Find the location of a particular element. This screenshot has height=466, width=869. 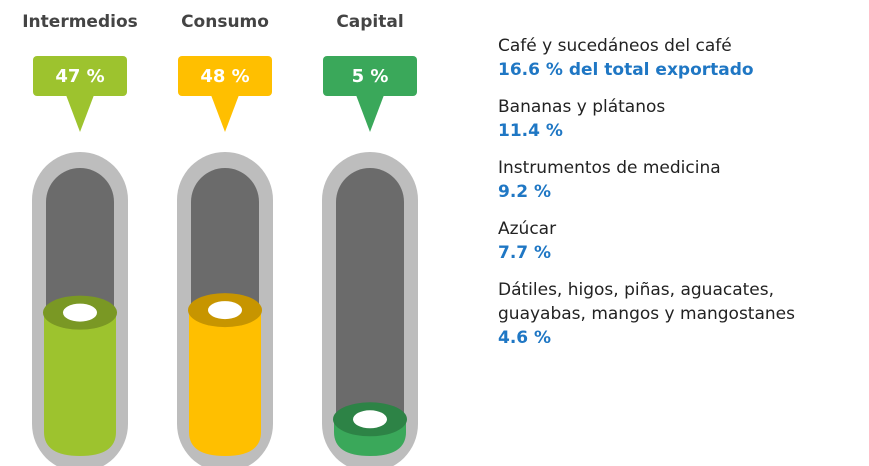

product-share: 4.6 % is located at coordinates (525, 338).